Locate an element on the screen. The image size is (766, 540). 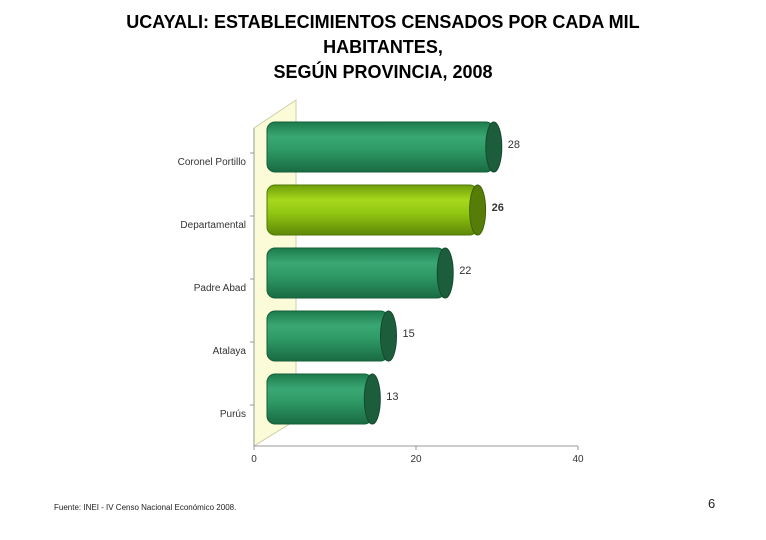
bar-2: 26 Departamental is located at coordinates (342, 210).